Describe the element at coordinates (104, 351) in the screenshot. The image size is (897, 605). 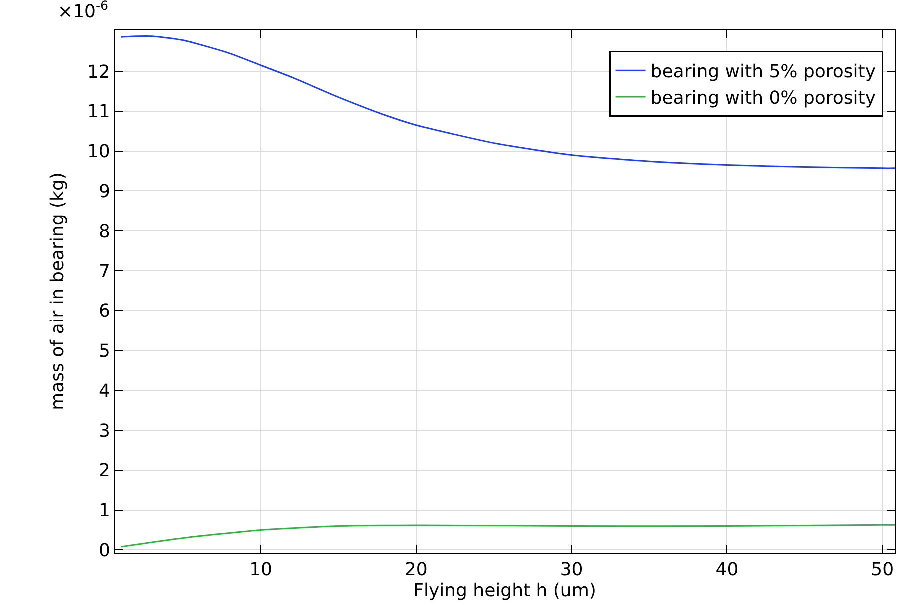
I see `y-tick-label: 5` at that location.